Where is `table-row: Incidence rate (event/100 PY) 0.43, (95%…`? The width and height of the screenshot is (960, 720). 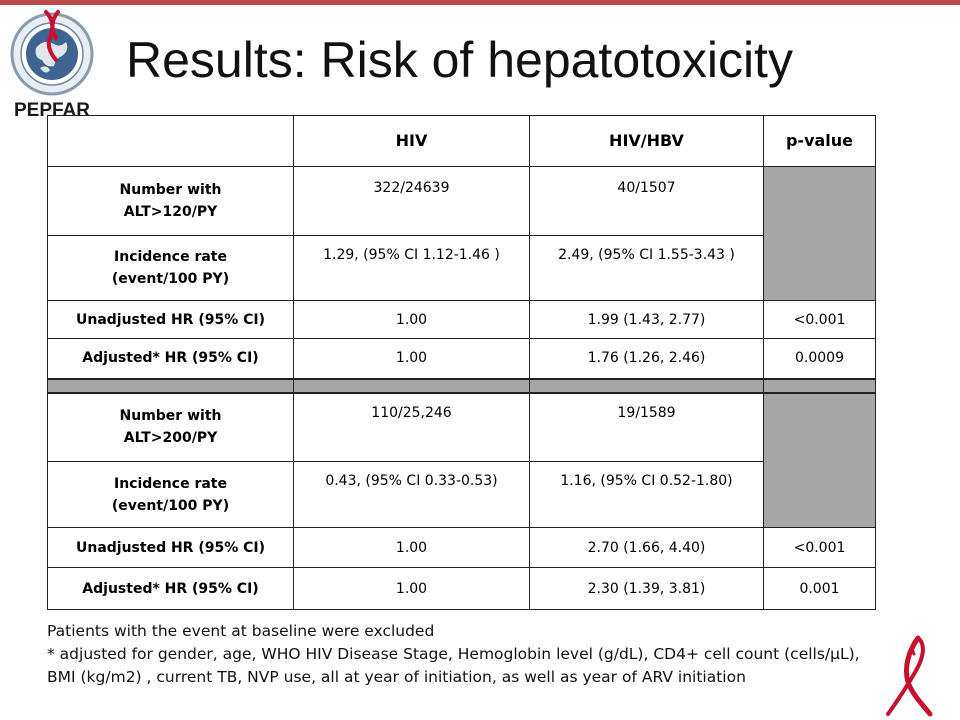
table-row: Incidence rate (event/100 PY) 0.43, (95%… is located at coordinates (461, 494).